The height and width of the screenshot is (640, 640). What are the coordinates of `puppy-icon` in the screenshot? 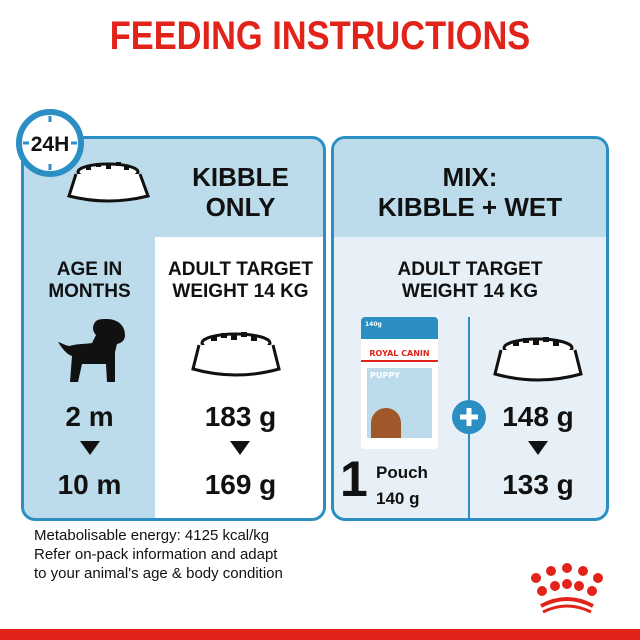 It's located at (91, 350).